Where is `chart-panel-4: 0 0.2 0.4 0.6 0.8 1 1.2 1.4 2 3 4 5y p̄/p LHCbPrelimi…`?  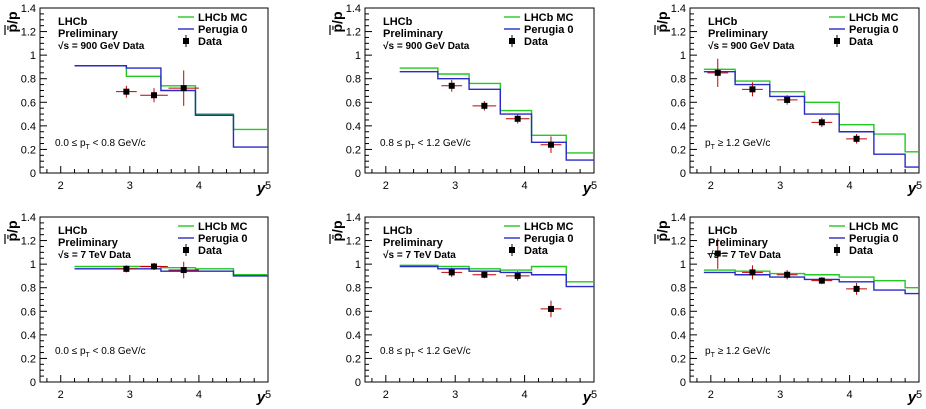
chart-panel-4: 0 0.2 0.4 0.6 0.8 1 1.2 1.4 2 3 4 5y p̄/p LHCbPrelimi… is located at coordinates (137, 309).